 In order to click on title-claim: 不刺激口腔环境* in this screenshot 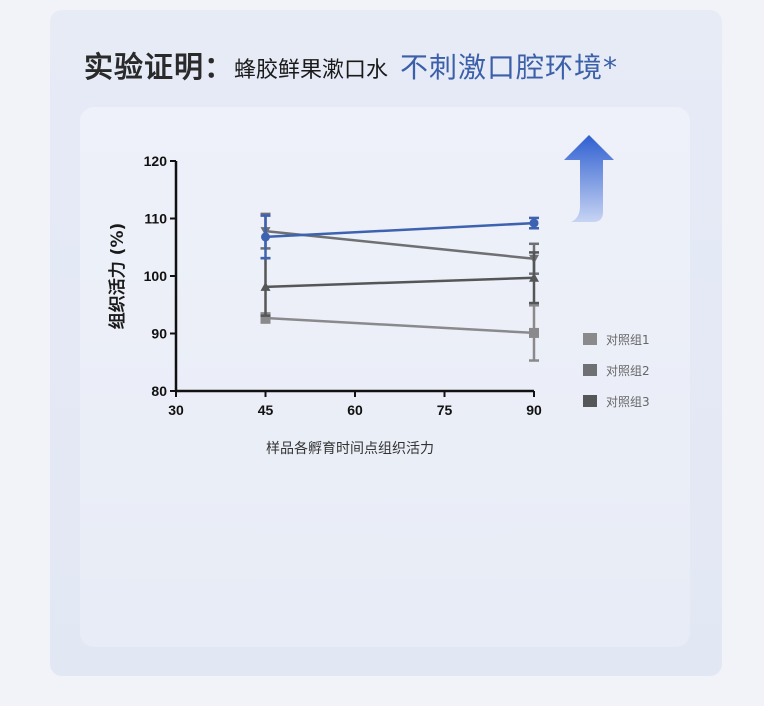, I will do `click(509, 67)`.